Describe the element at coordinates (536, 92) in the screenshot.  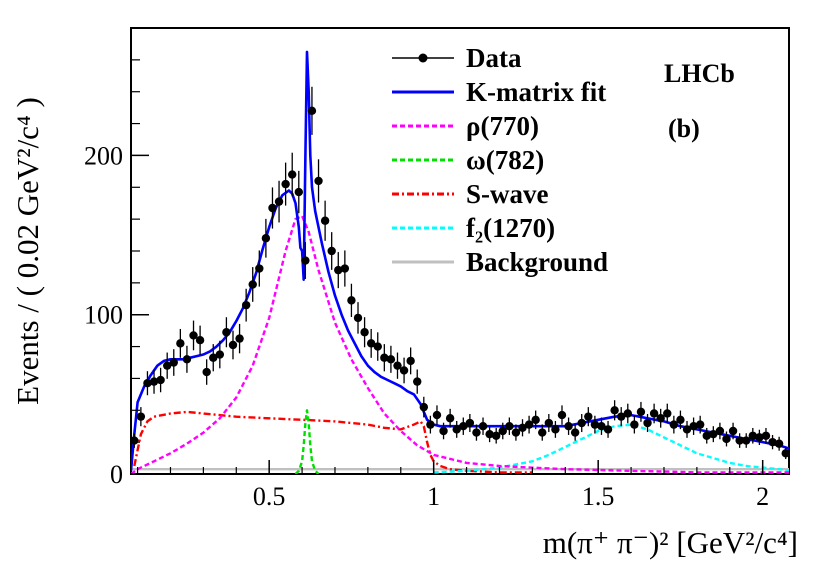
I see `legend-label: K-matrix fit` at that location.